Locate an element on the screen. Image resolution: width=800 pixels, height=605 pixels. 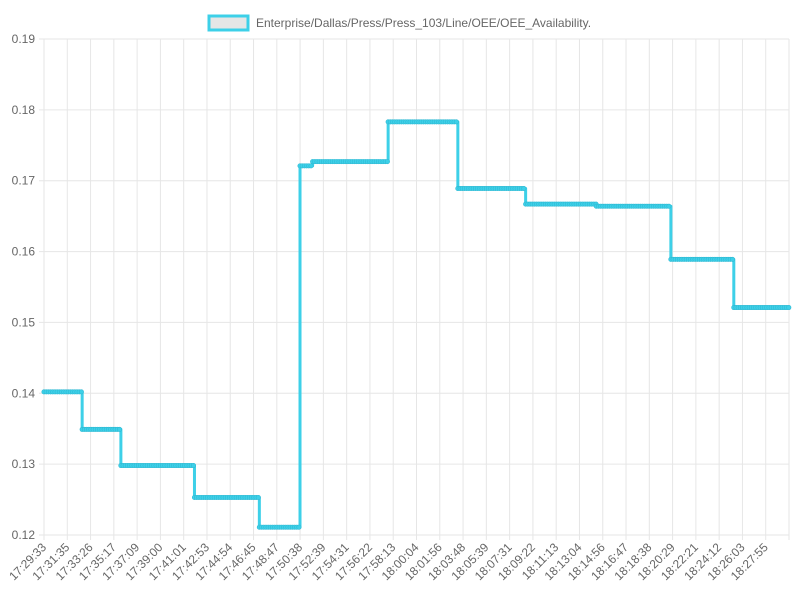
legend-swatch is located at coordinates (228, 23).